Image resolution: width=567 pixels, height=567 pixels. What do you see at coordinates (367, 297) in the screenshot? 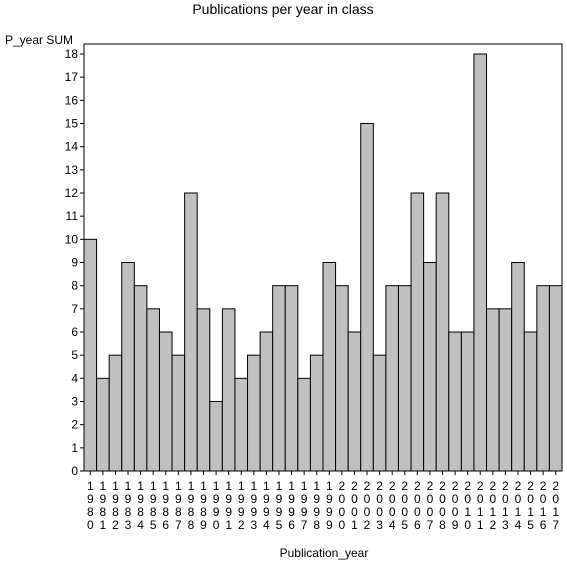
I see `bar-2002` at bounding box center [367, 297].